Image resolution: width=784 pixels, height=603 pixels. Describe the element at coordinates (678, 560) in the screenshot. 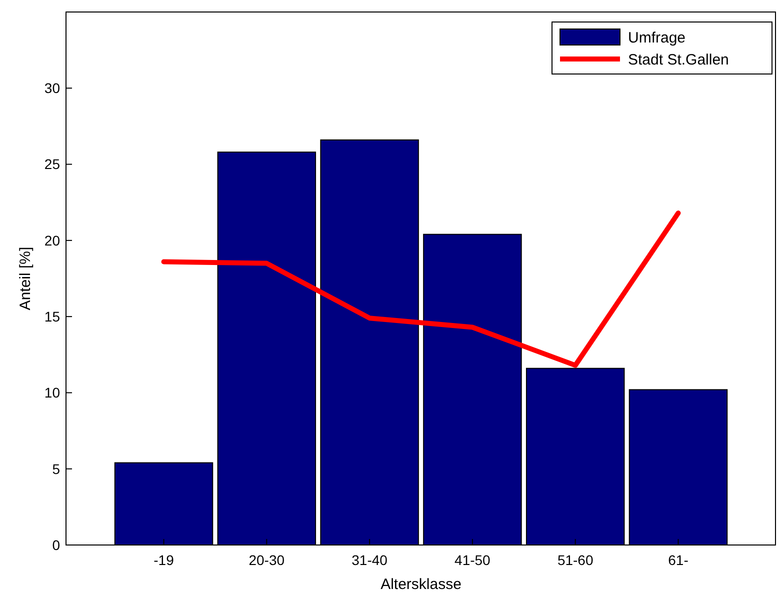

I see `x-tick-label: 61-` at that location.